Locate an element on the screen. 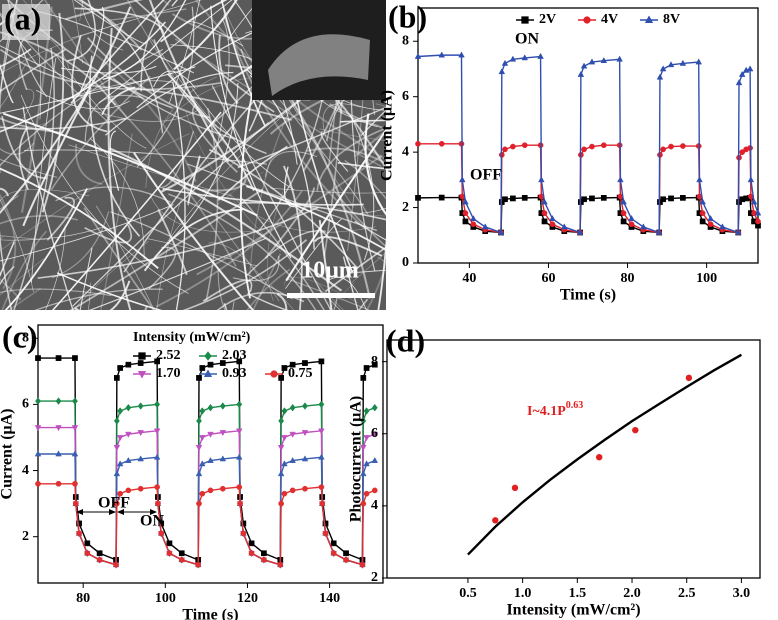 This screenshot has width=778, height=620. y-tick-label: 6 is located at coordinates (405, 96).